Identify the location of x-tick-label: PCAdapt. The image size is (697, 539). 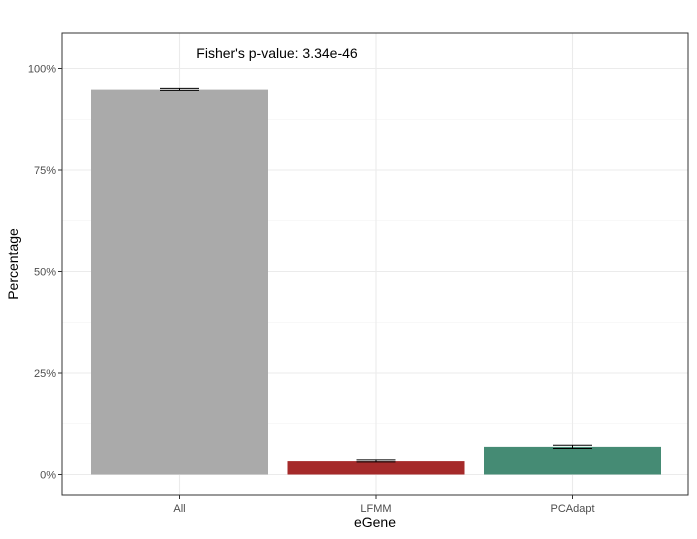
(572, 509).